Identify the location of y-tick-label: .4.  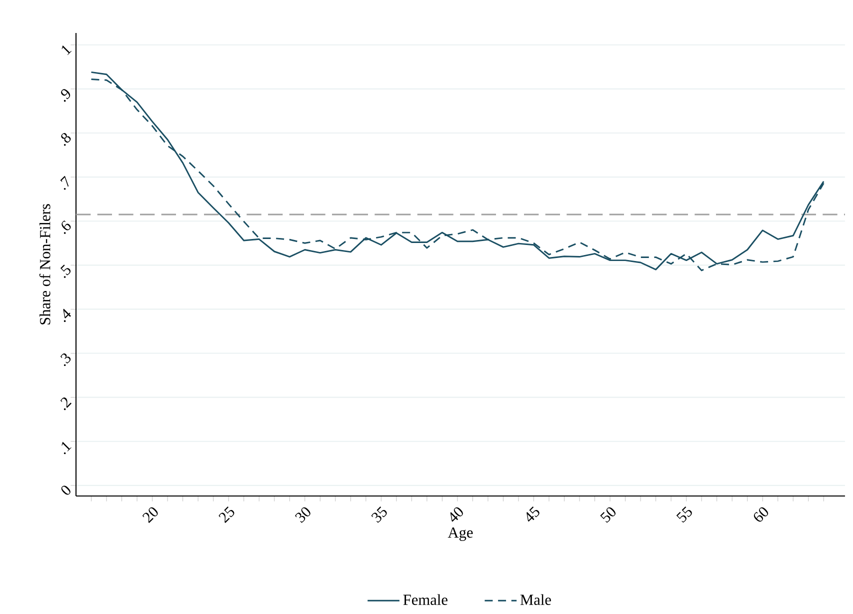
(67, 315).